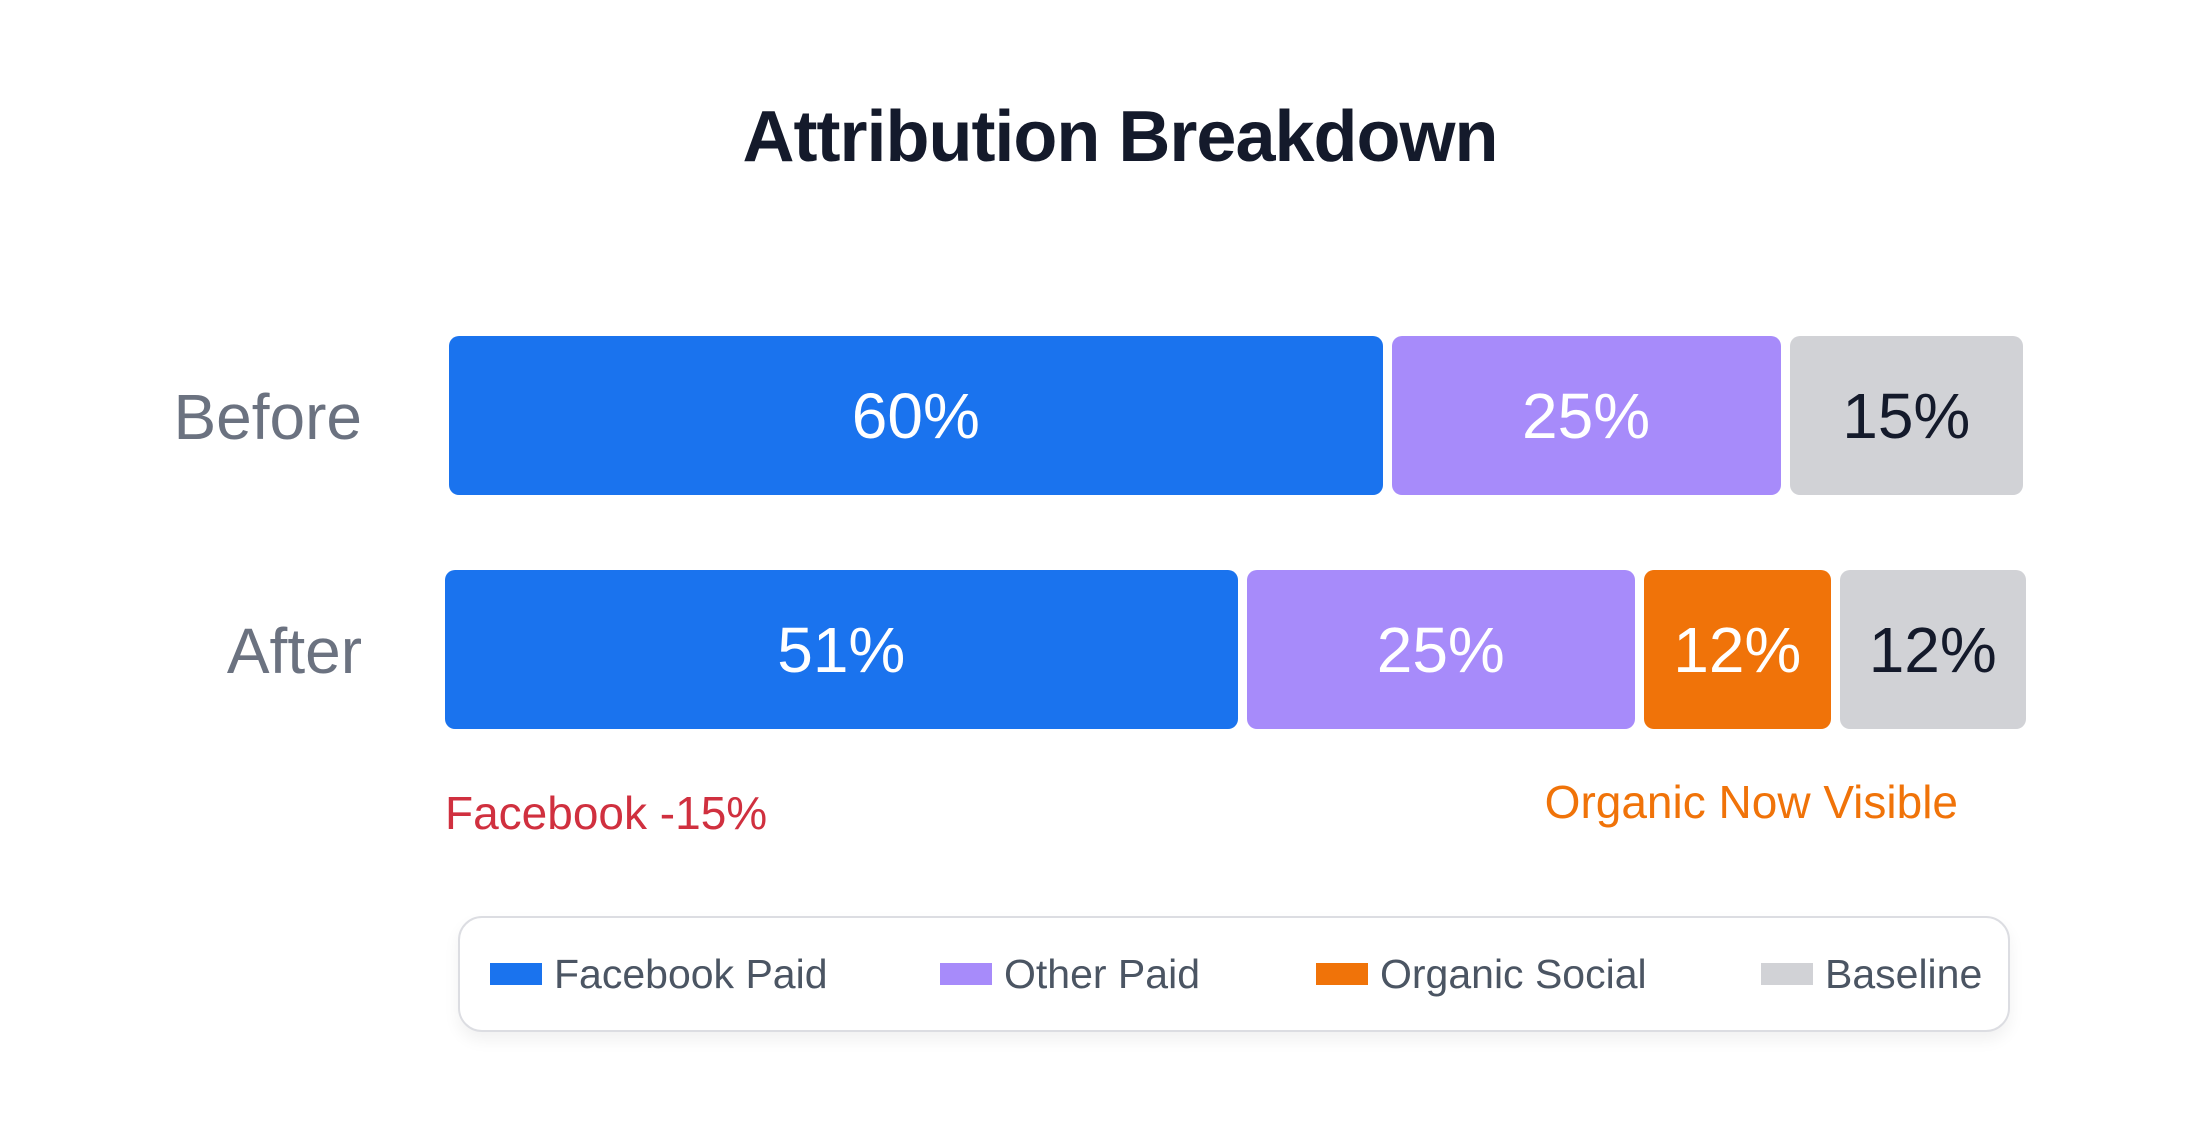 The image size is (2194, 1148). I want to click on bar-segment-organic-social-after: 12%, so click(1737, 649).